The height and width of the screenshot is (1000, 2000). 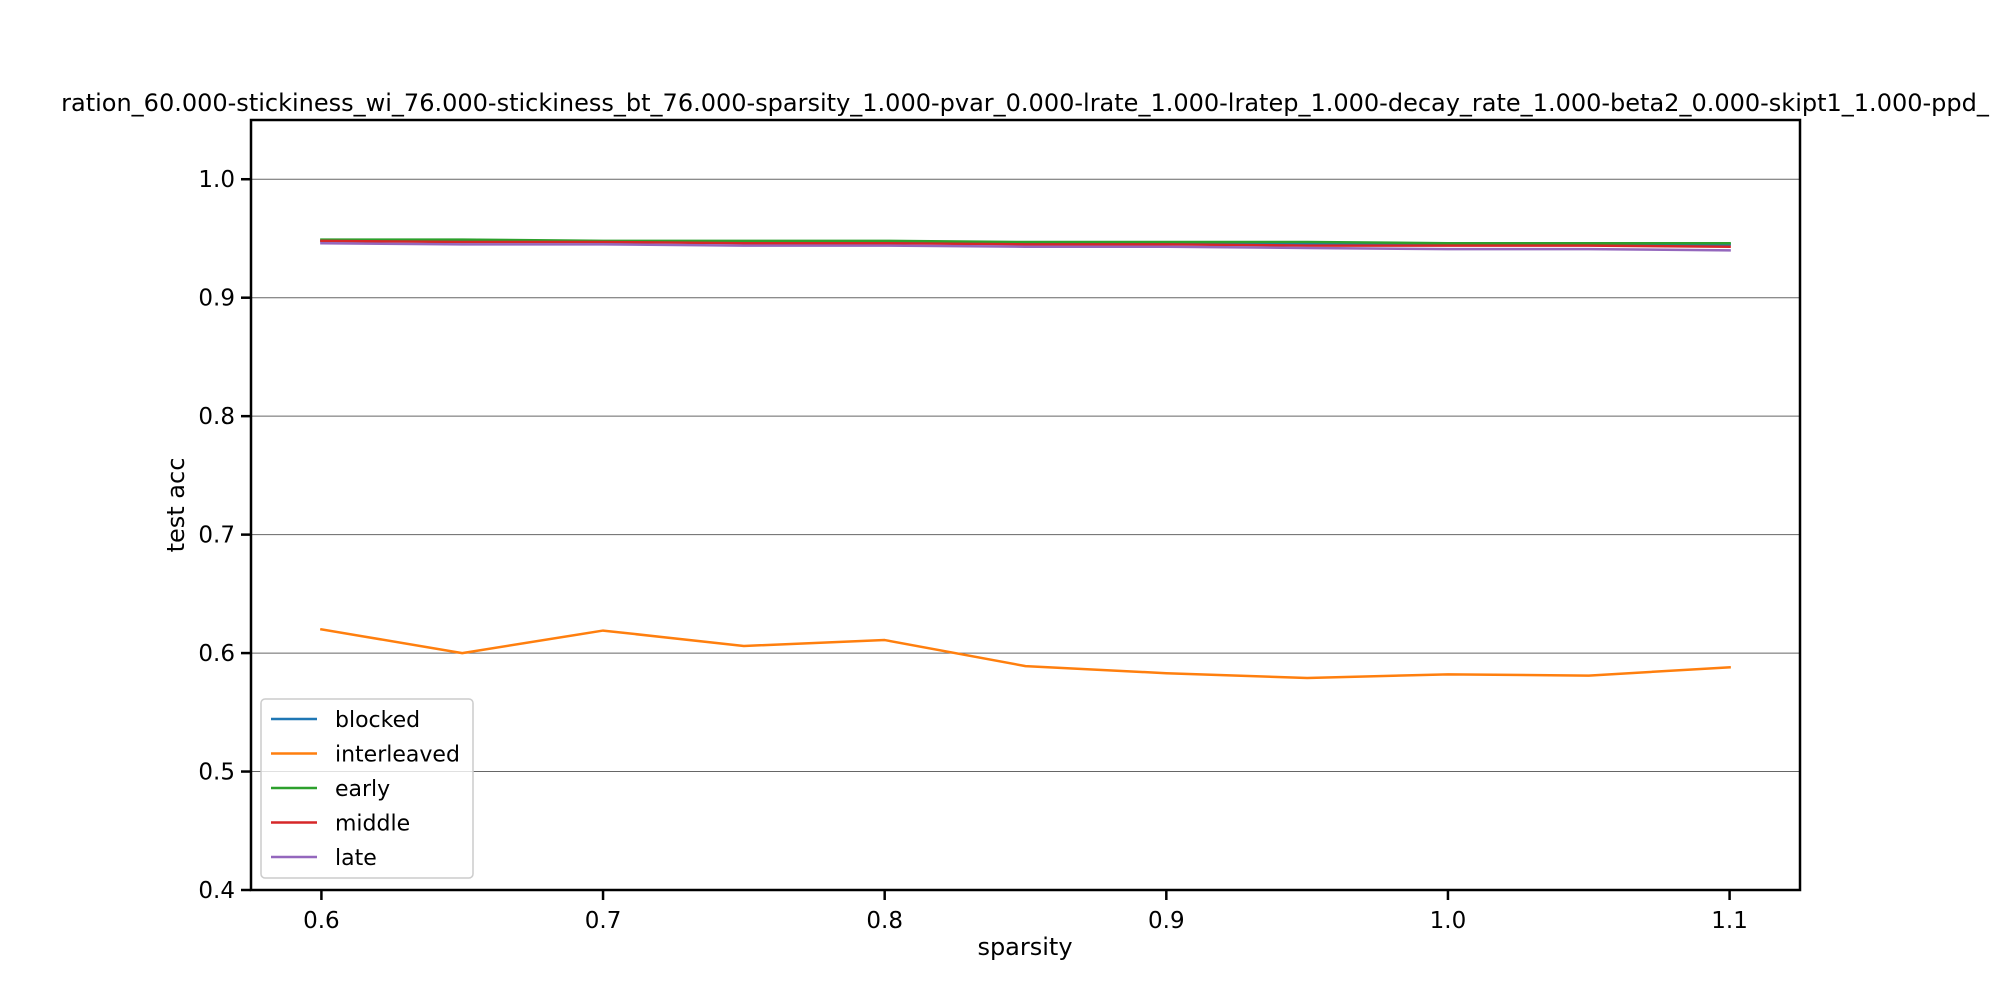 What do you see at coordinates (372, 824) in the screenshot?
I see `legend-label-middle: middle` at bounding box center [372, 824].